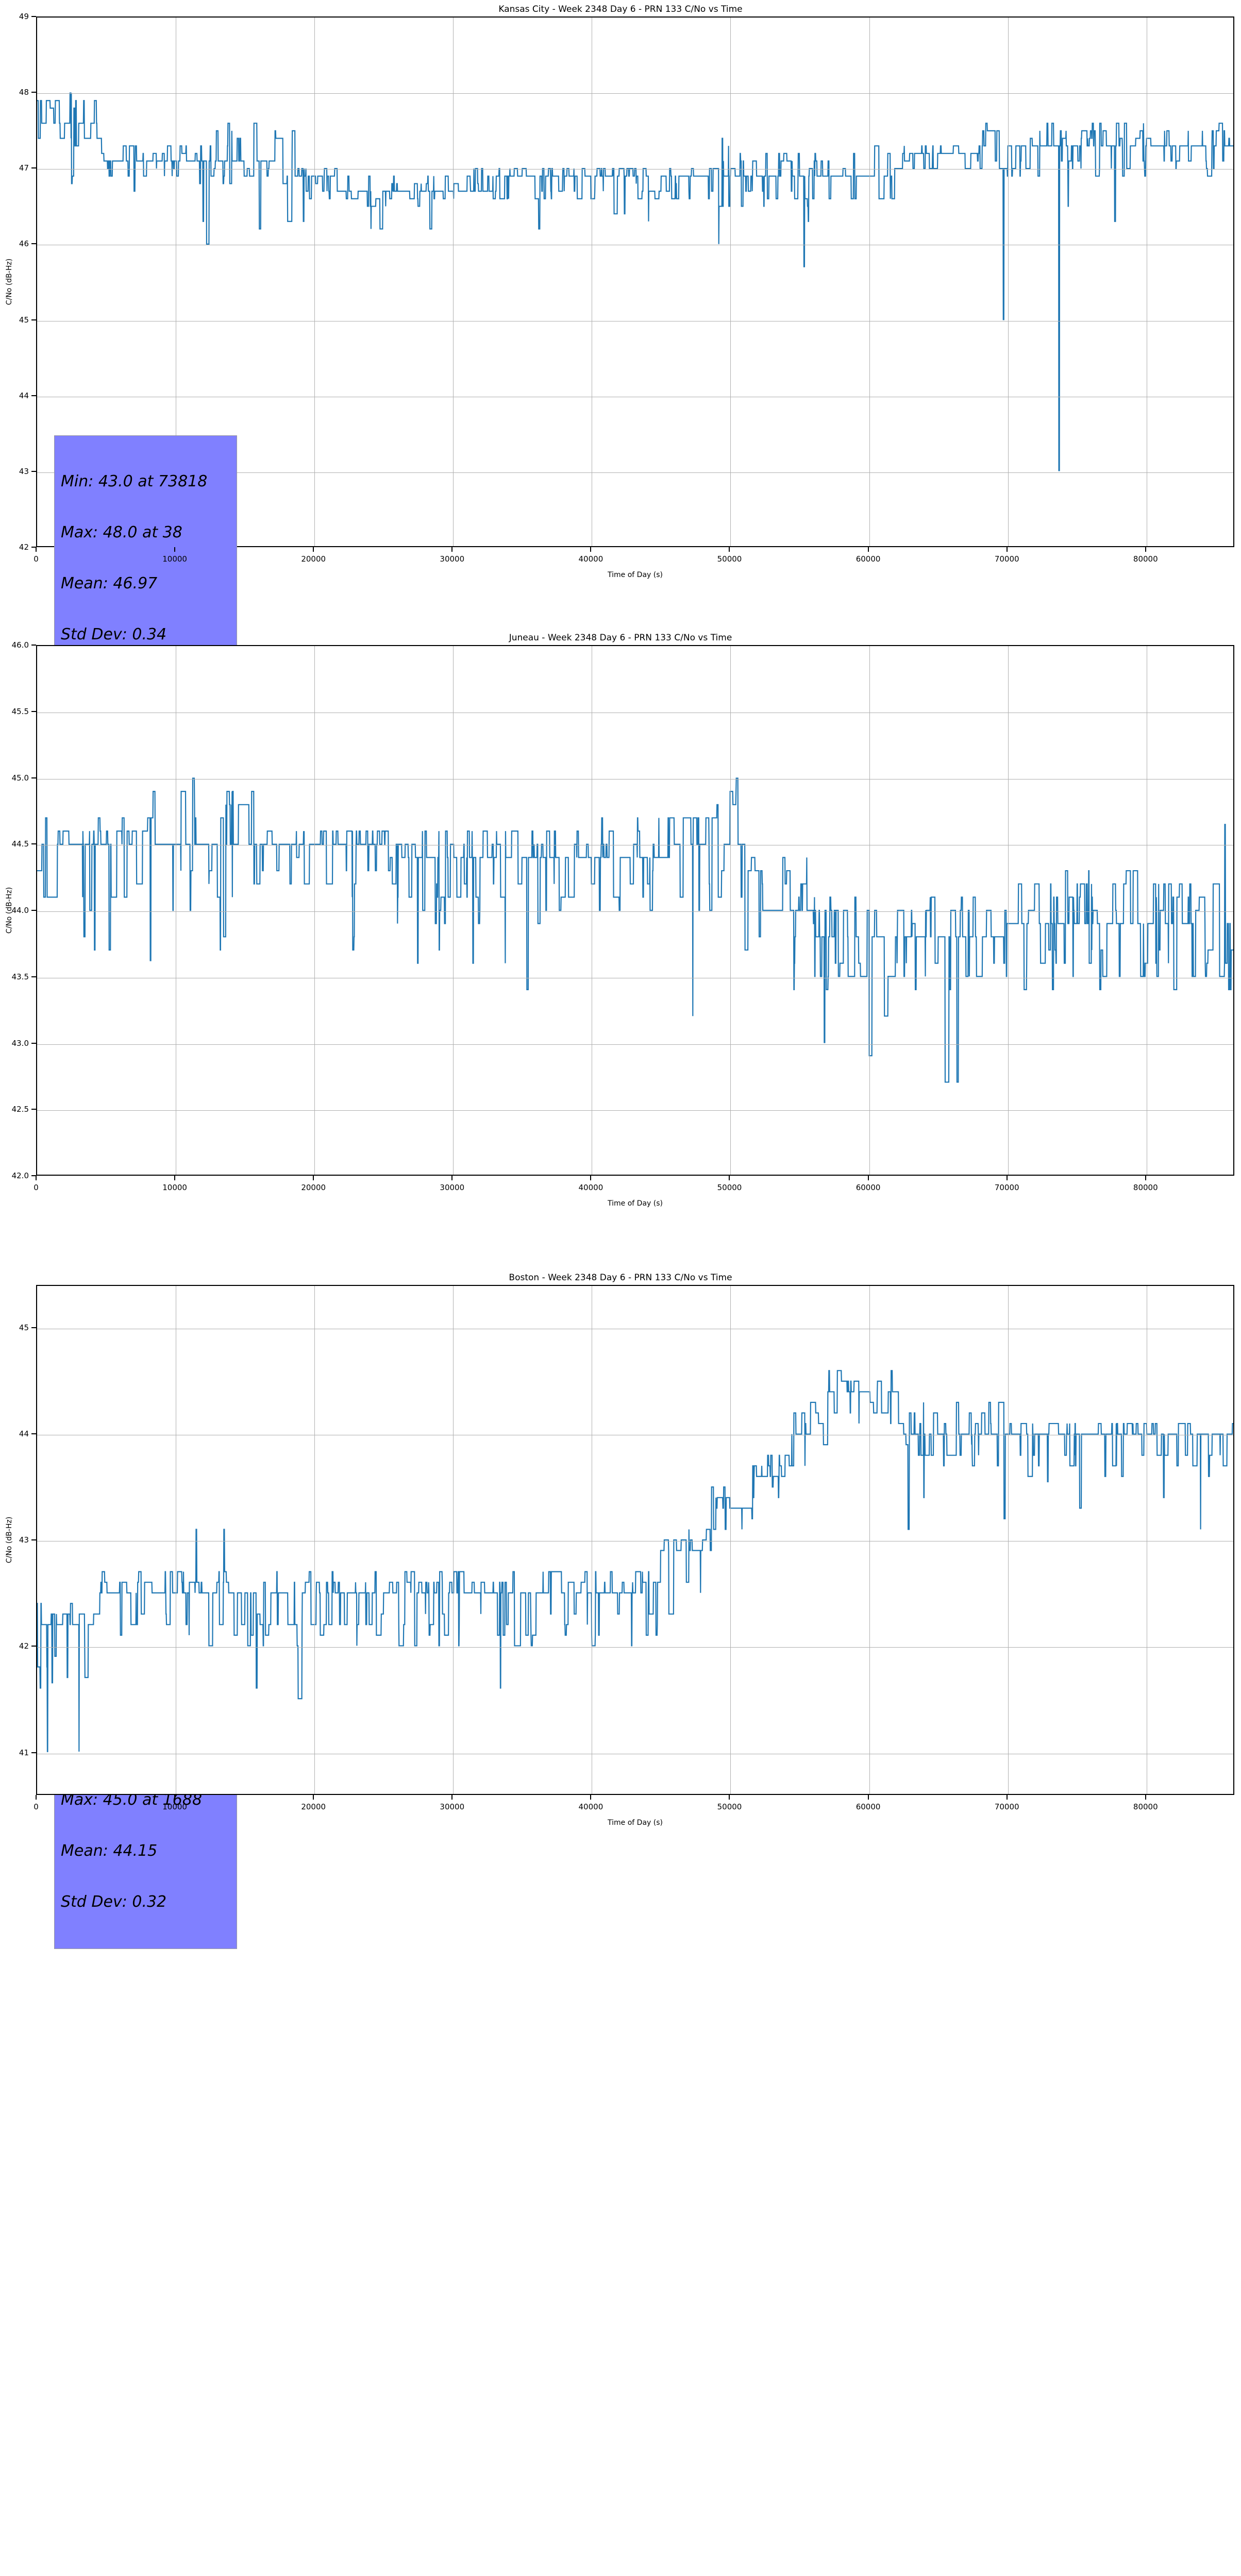 The height and width of the screenshot is (2576, 1241). Describe the element at coordinates (121, 532) in the screenshot. I see `stats-max: Max: 48.0 at 38` at that location.